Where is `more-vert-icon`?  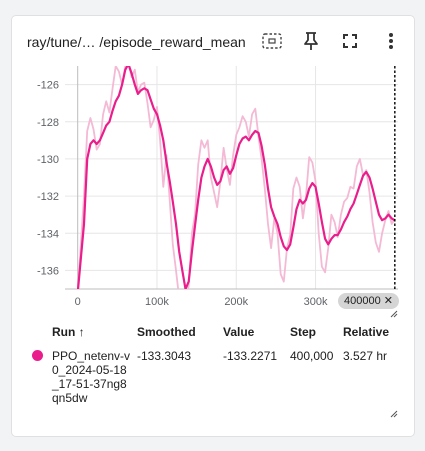 more-vert-icon is located at coordinates (391, 41).